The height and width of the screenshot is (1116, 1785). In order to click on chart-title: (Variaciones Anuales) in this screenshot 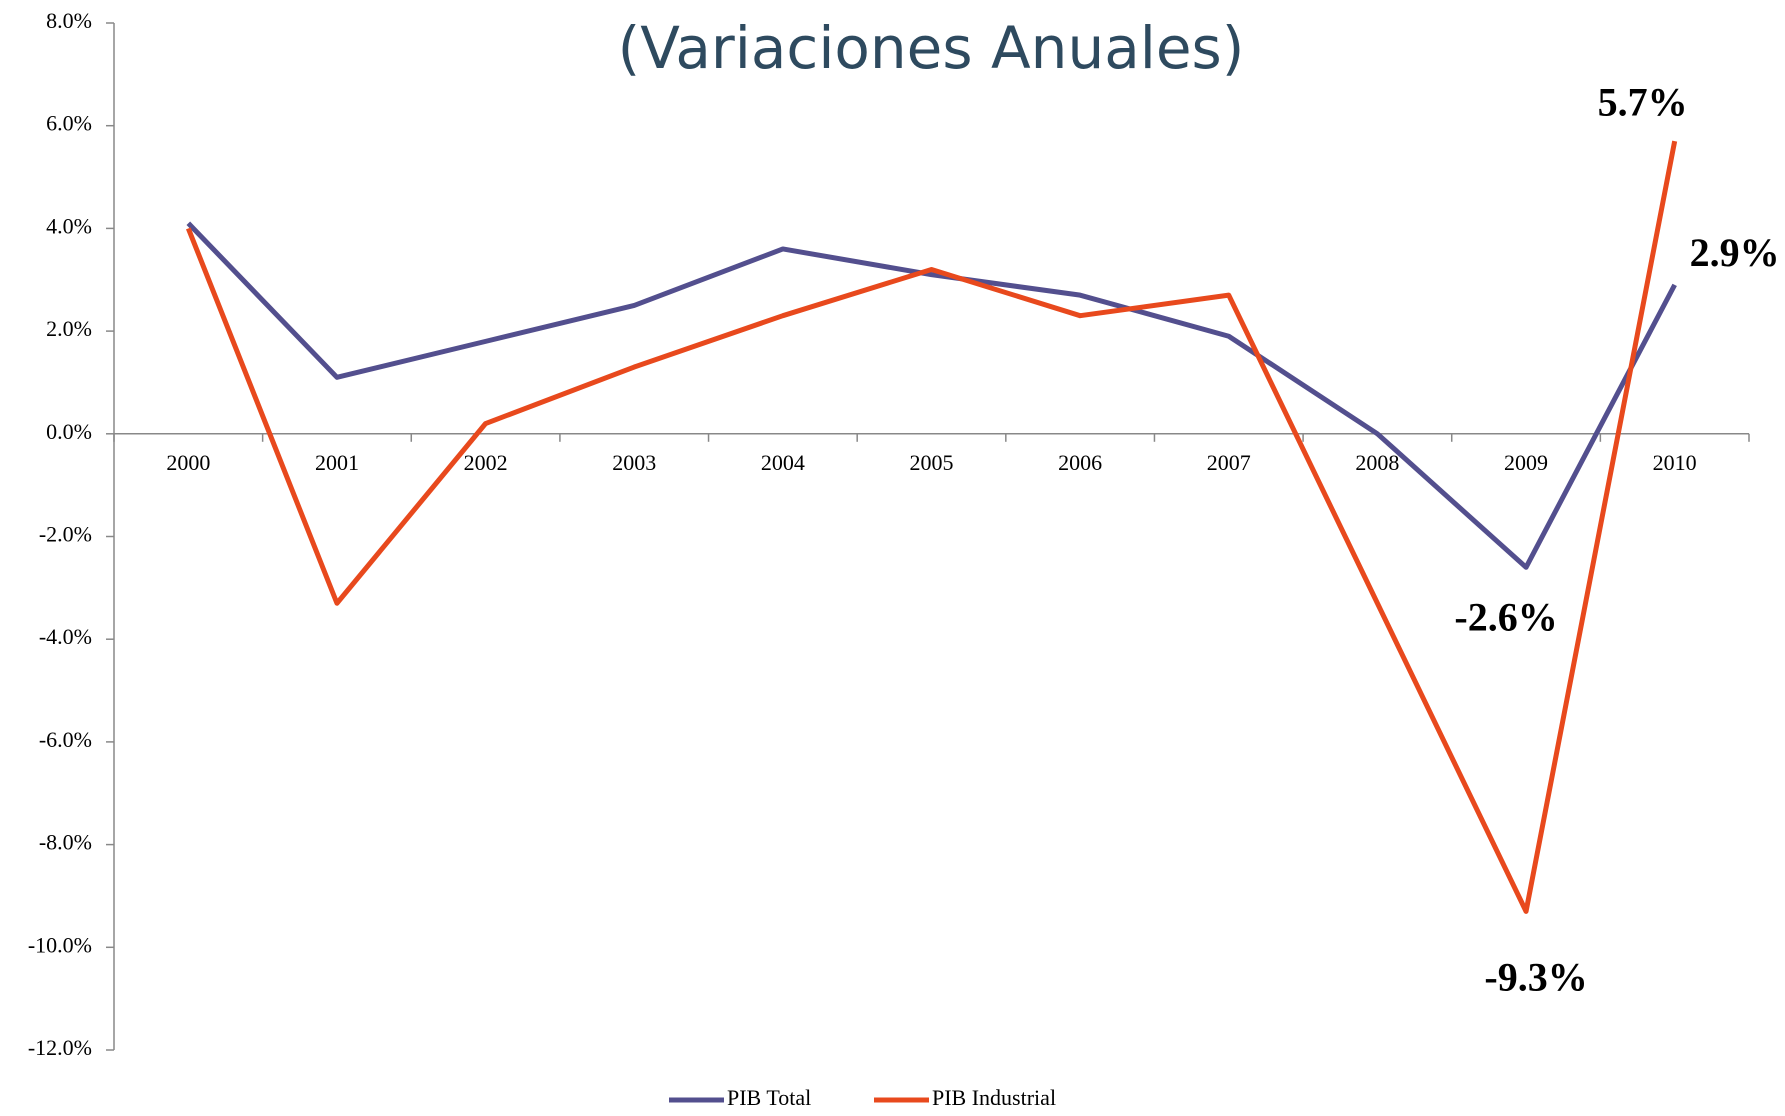, I will do `click(931, 48)`.